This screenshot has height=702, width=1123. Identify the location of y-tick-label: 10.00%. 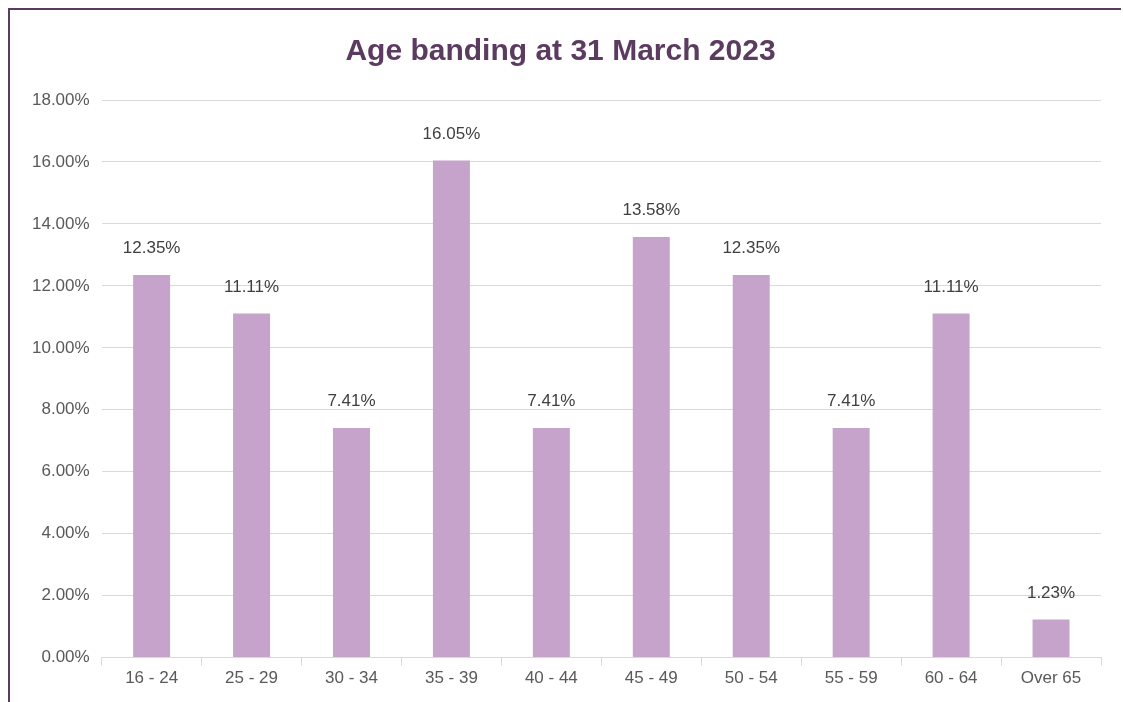
(60, 347).